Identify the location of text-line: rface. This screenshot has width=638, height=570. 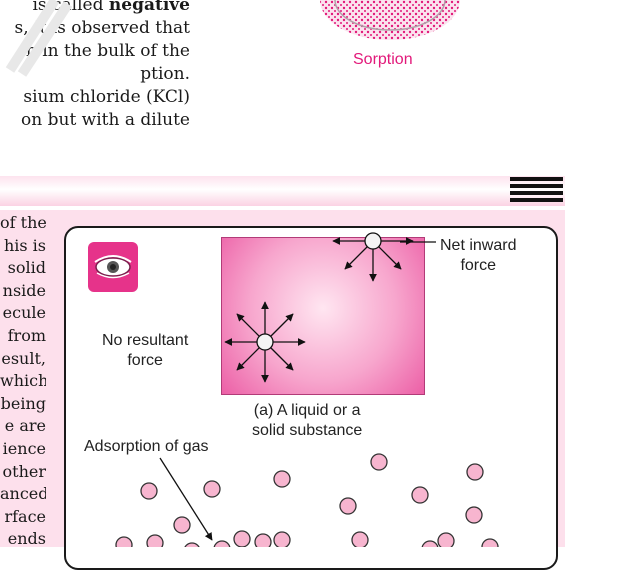
(25, 516).